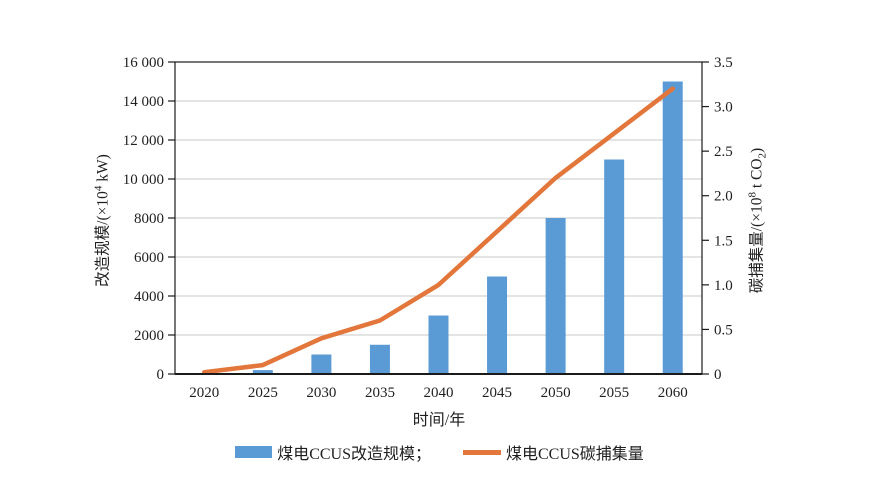 The height and width of the screenshot is (501, 879). What do you see at coordinates (673, 393) in the screenshot?
I see `x-category-label: 2060` at bounding box center [673, 393].